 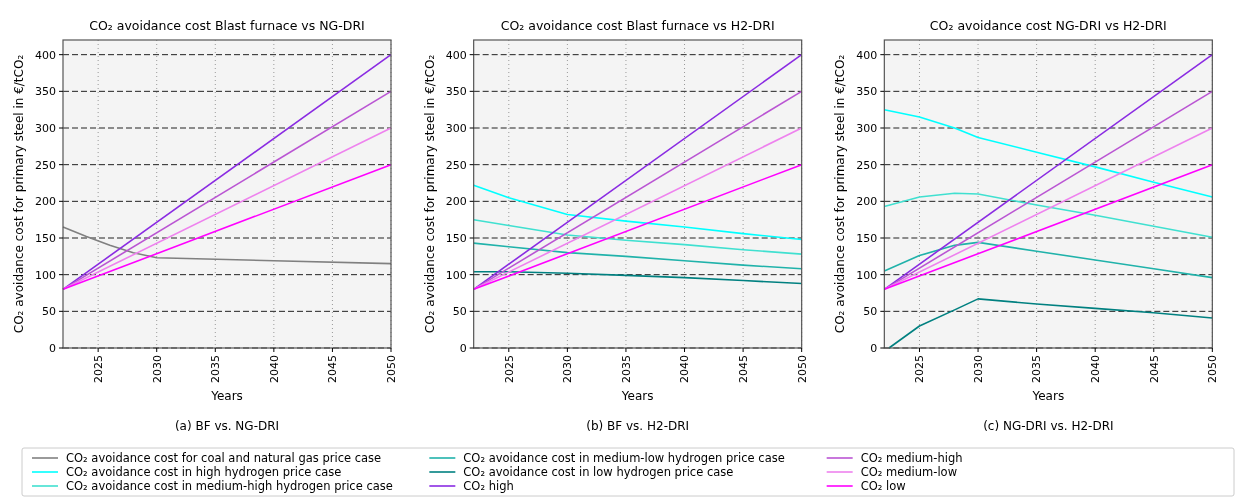 I want to click on legend-label: CO₂ avoidance cost in medium-low hydrogen price case, so click(x=624, y=458).